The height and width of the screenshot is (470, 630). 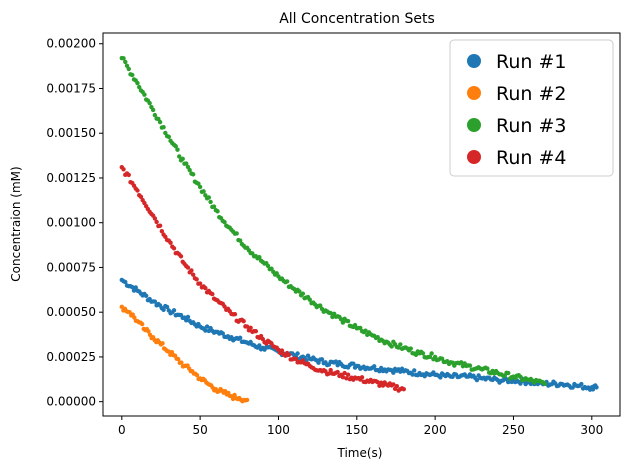 What do you see at coordinates (356, 430) in the screenshot?
I see `x-tick-label: 150` at bounding box center [356, 430].